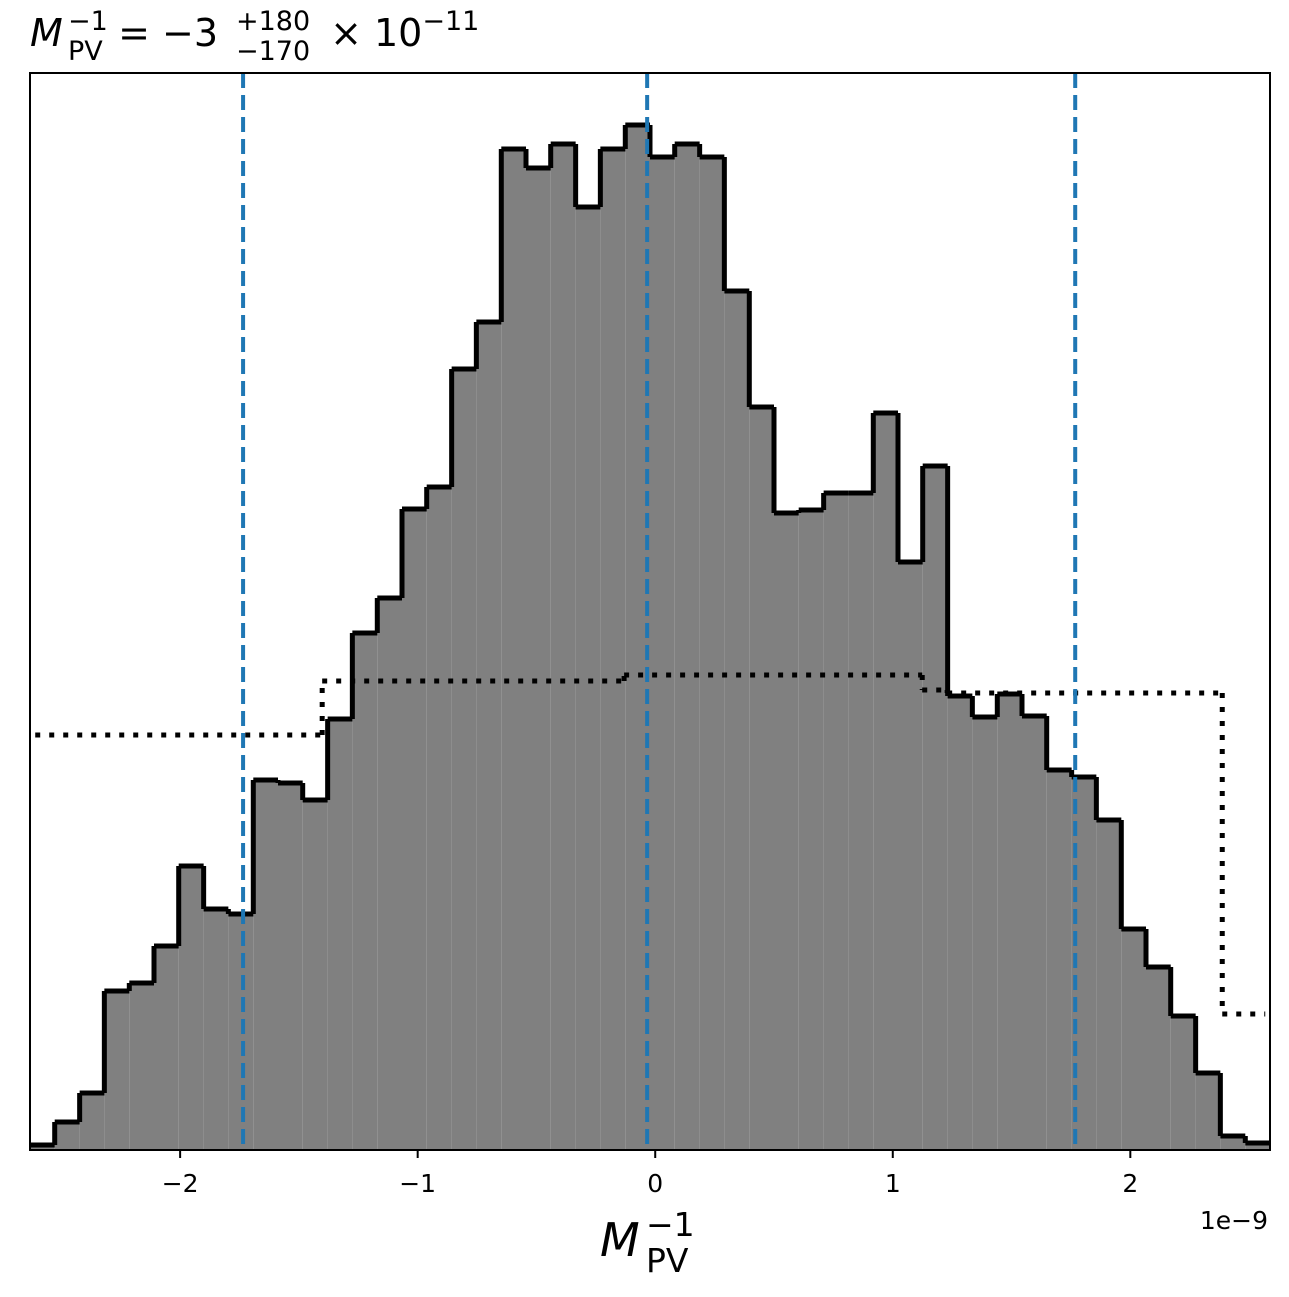  Describe the element at coordinates (620, 1240) in the screenshot. I see `x-label-symbol: M` at that location.